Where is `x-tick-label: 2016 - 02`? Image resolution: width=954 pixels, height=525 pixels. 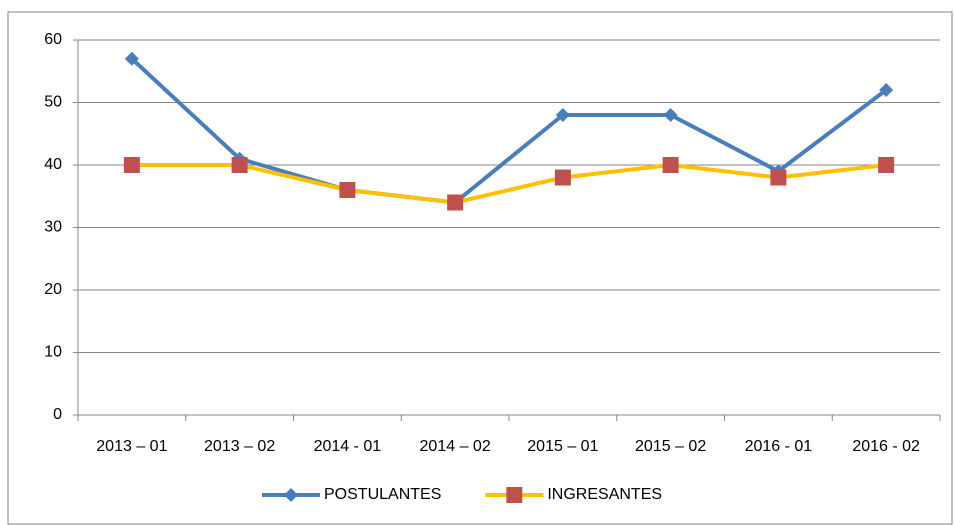
x-tick-label: 2016 - 02 is located at coordinates (886, 446).